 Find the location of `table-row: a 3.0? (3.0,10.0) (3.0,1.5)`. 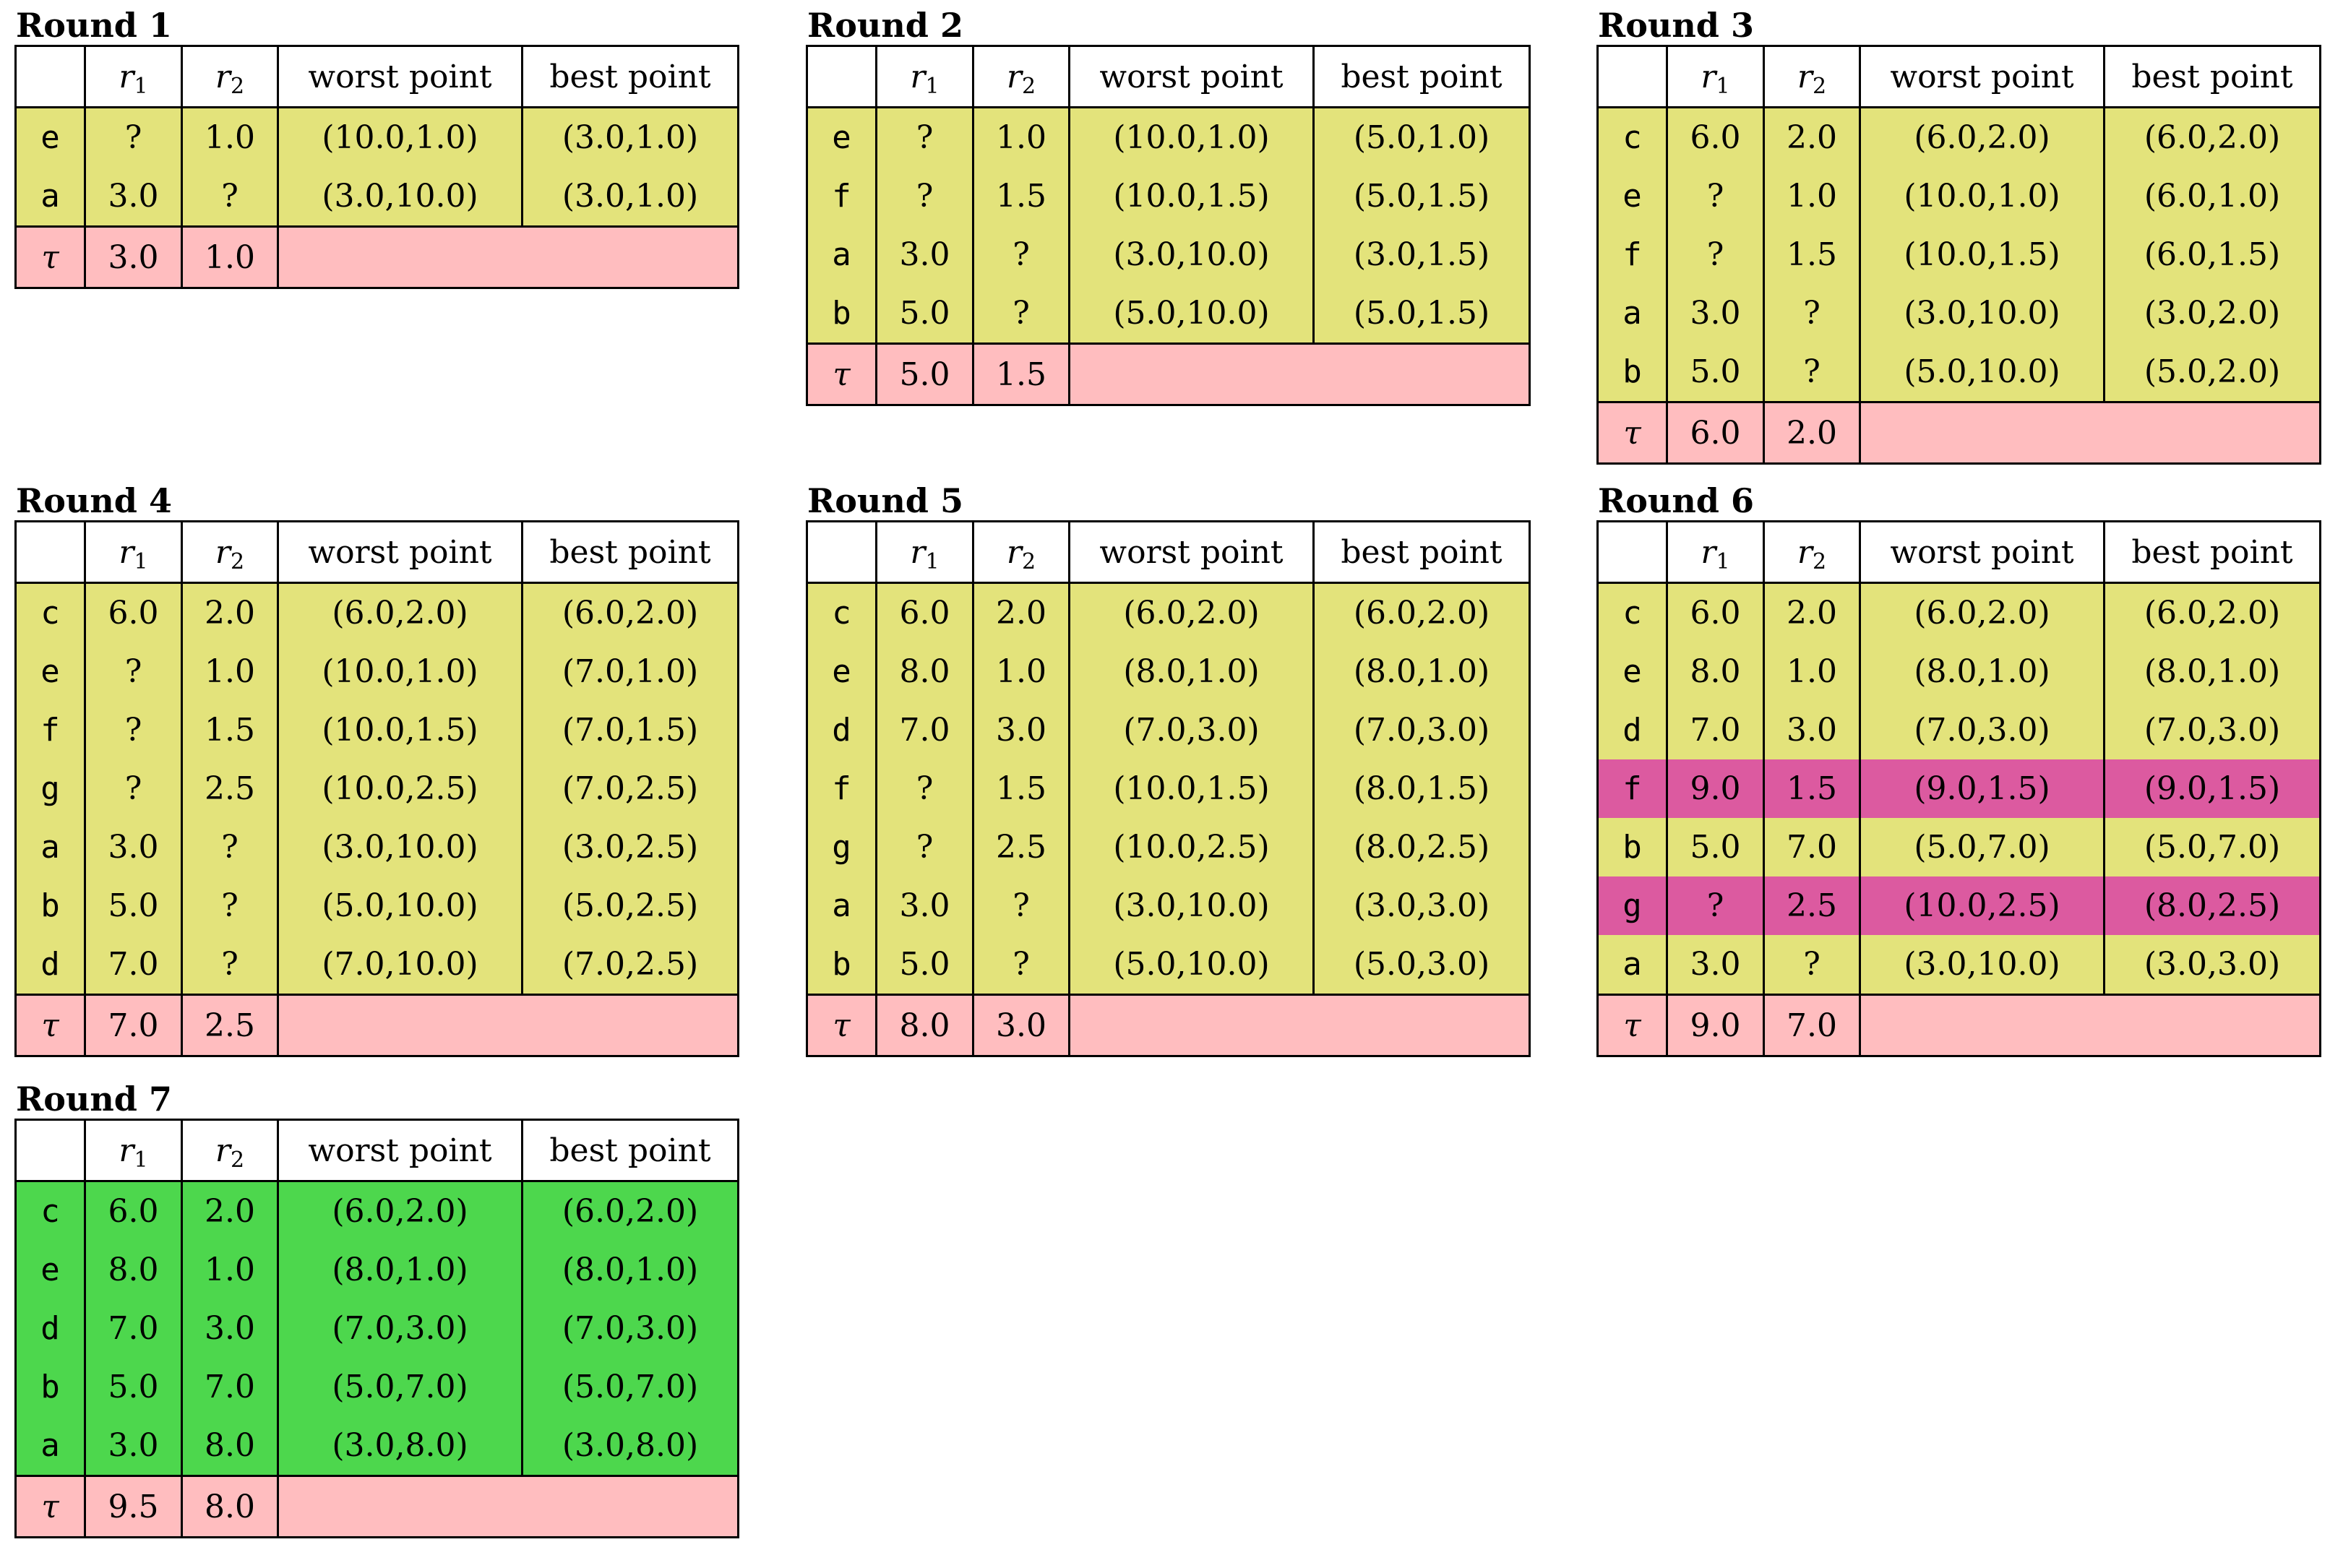

table-row: a 3.0? (3.0,10.0) (3.0,1.5) is located at coordinates (1168, 254).